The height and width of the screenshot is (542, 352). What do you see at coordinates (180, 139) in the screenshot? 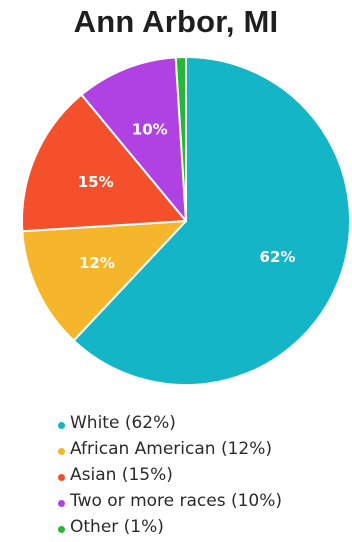
I see `pie-slice-other` at bounding box center [180, 139].